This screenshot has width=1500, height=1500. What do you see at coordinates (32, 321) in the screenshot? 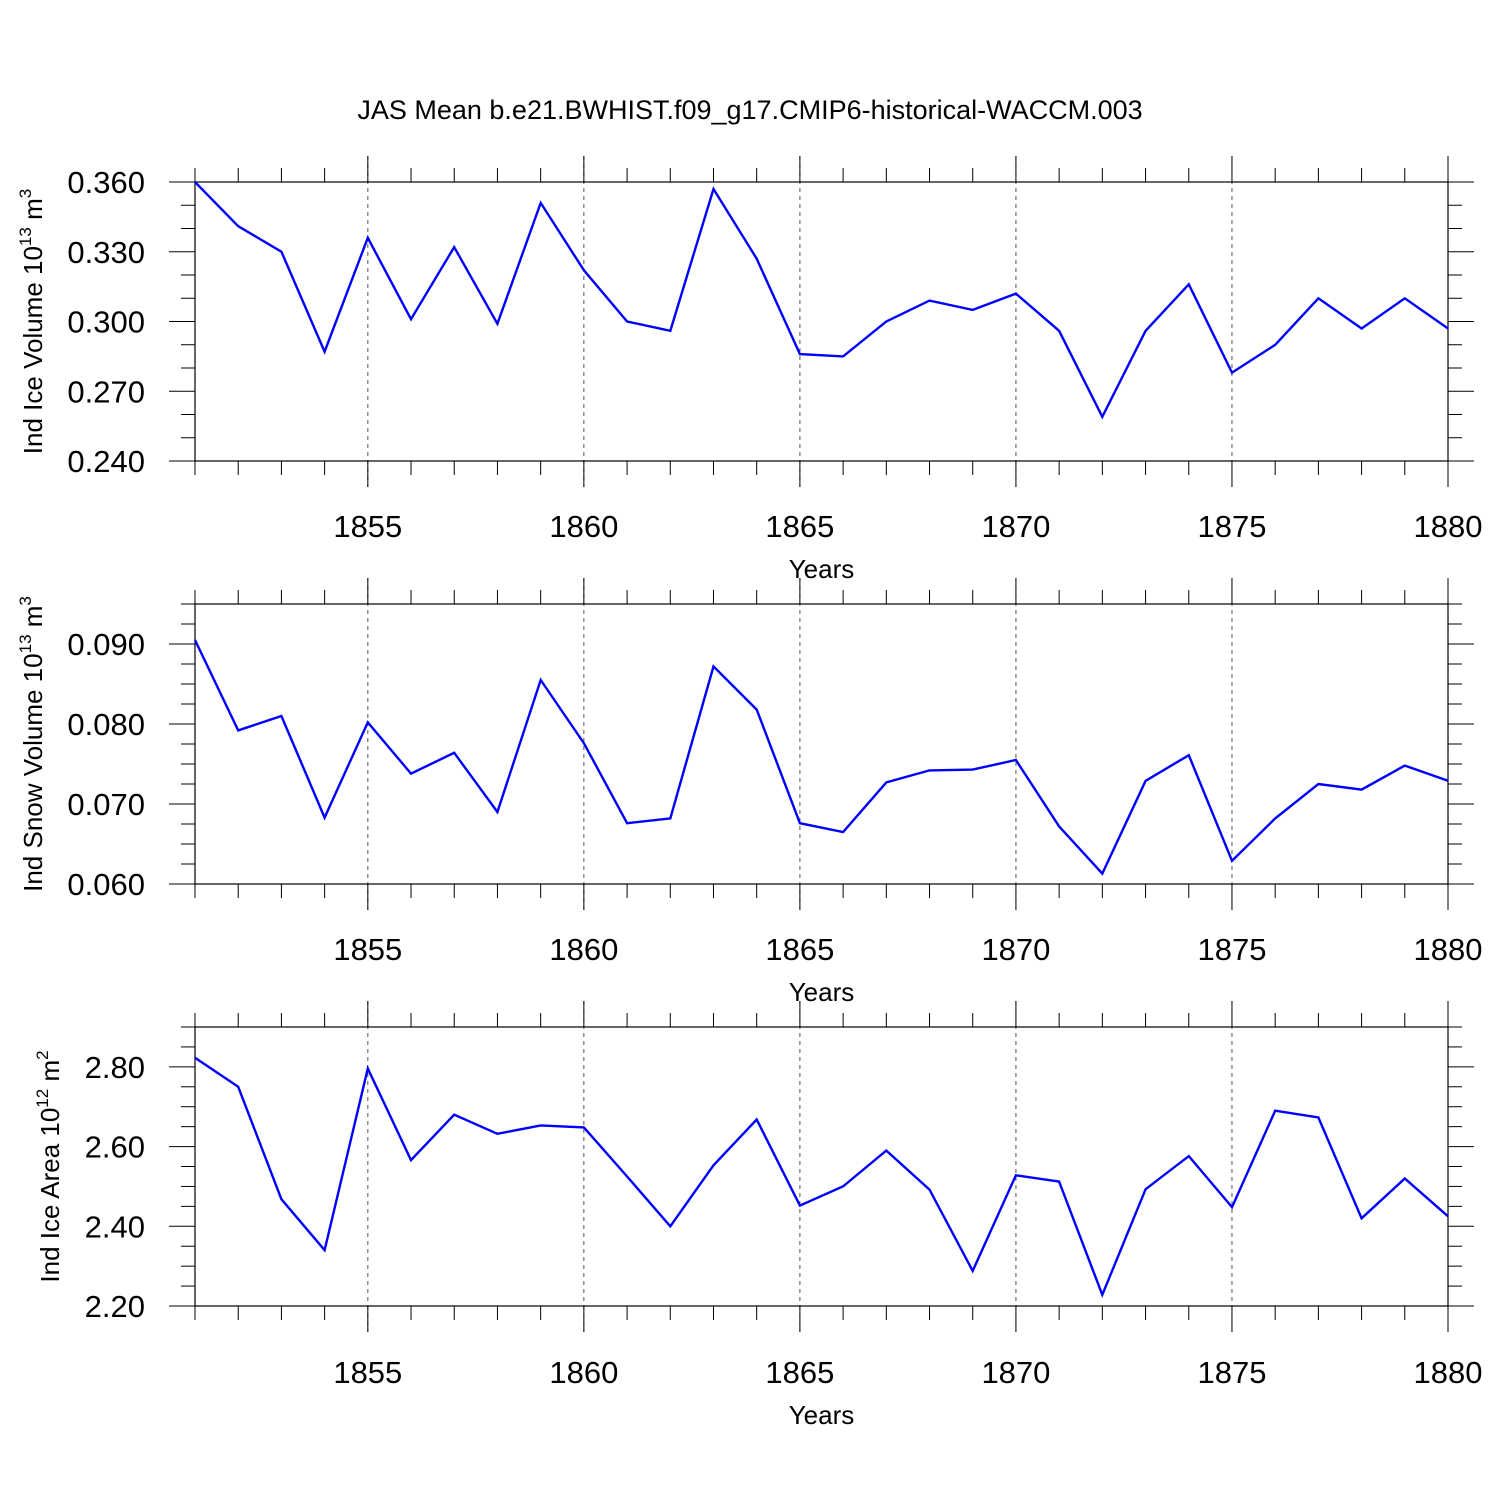
I see `y-axis-title: Ind Ice Volume 1013 m3` at bounding box center [32, 321].